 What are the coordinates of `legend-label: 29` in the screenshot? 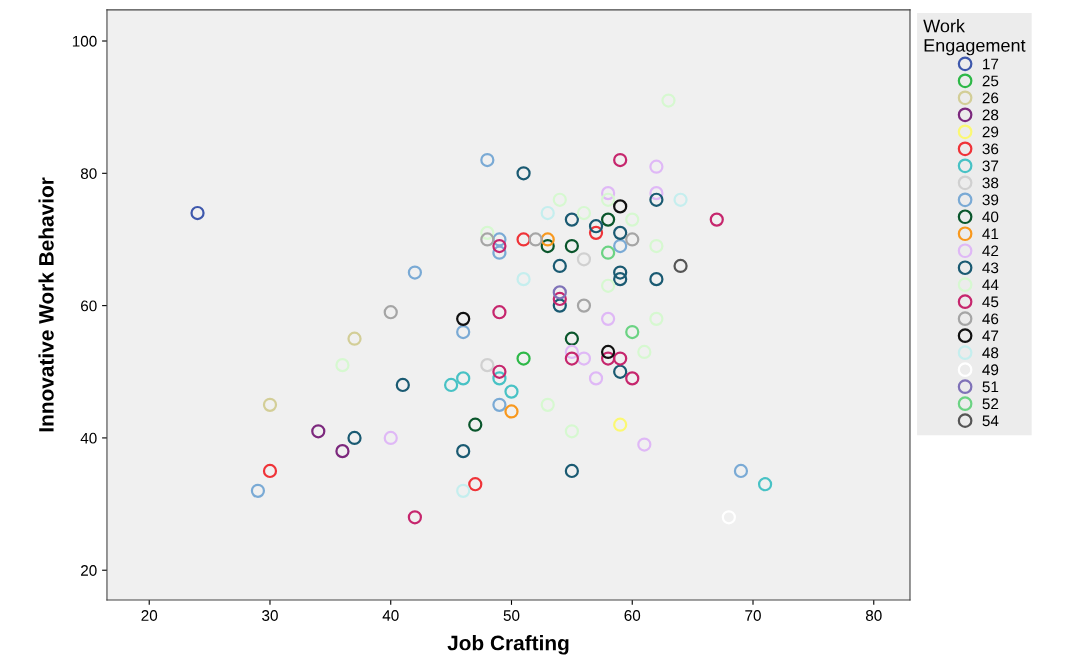 It's located at (990, 132).